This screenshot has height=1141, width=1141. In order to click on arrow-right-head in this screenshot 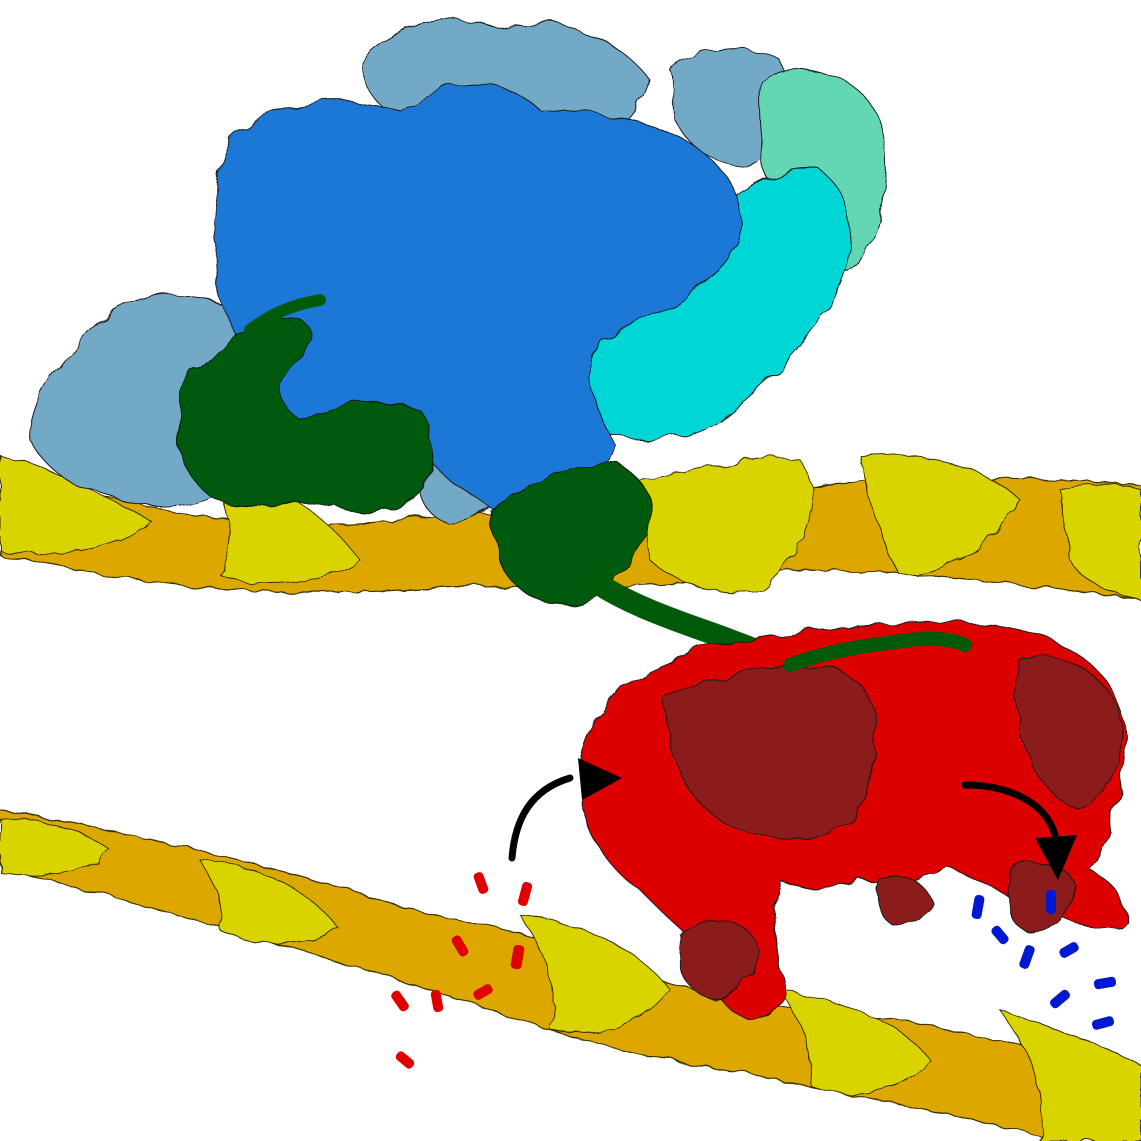, I will do `click(1056, 857)`.